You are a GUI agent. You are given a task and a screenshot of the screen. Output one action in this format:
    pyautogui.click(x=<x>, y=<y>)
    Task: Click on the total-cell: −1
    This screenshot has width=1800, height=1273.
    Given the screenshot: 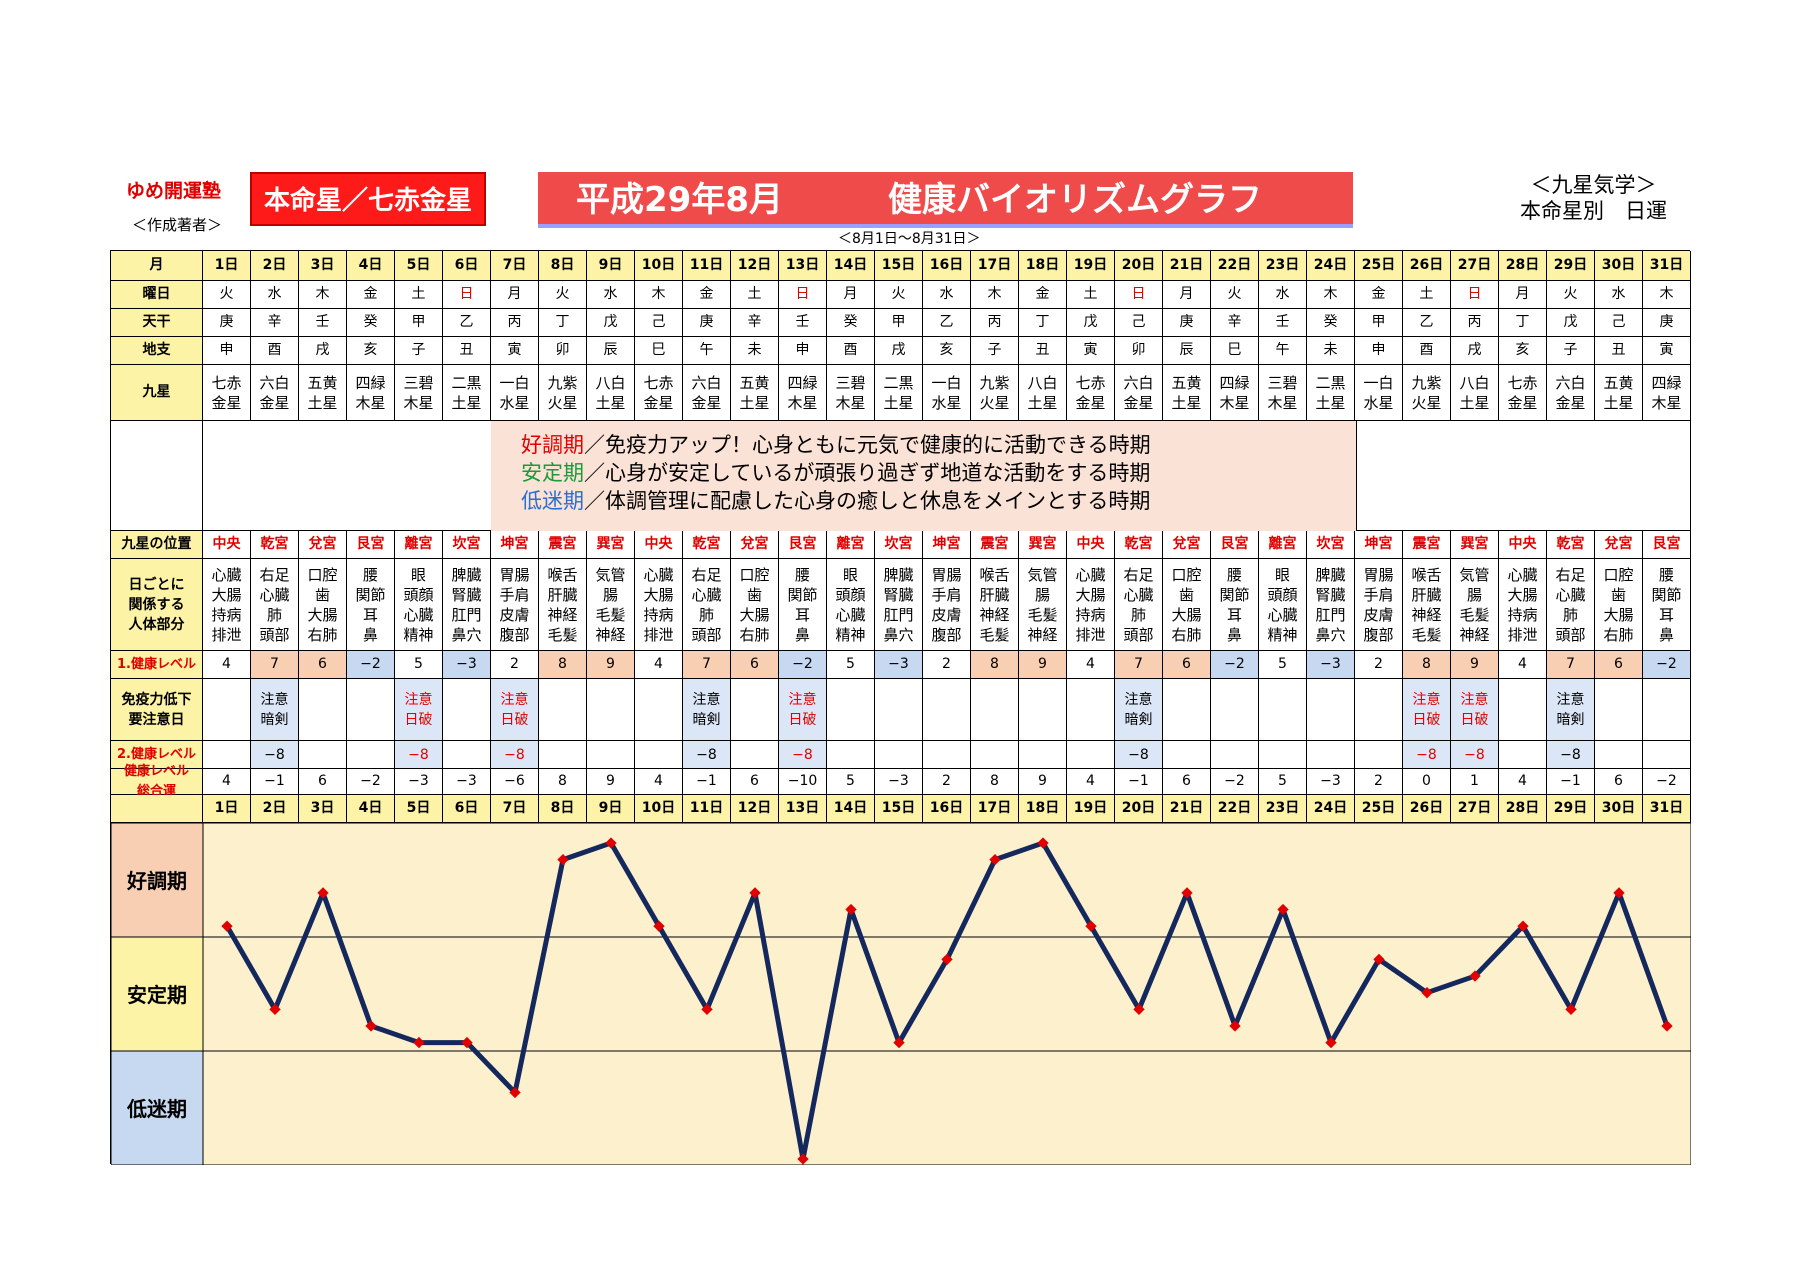 What is the action you would take?
    pyautogui.click(x=1139, y=782)
    